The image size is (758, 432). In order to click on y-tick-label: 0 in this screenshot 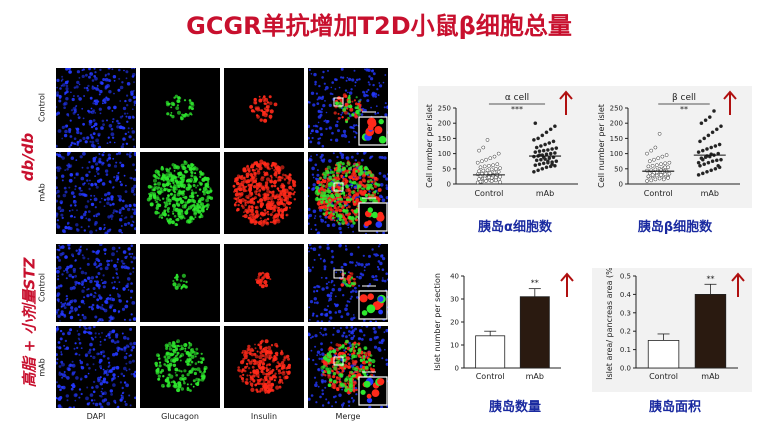, I will do `click(457, 369)`.